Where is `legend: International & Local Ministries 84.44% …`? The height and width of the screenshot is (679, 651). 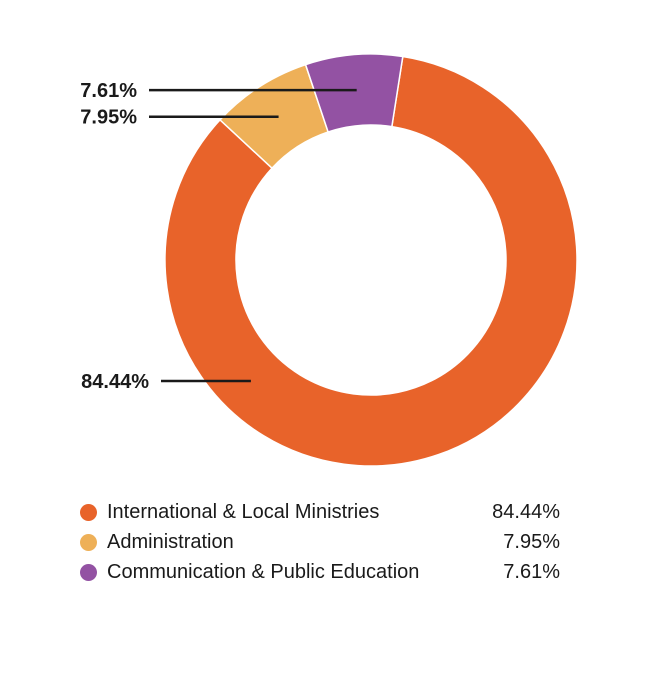
legend: International & Local Ministries 84.44% … is located at coordinates (320, 542).